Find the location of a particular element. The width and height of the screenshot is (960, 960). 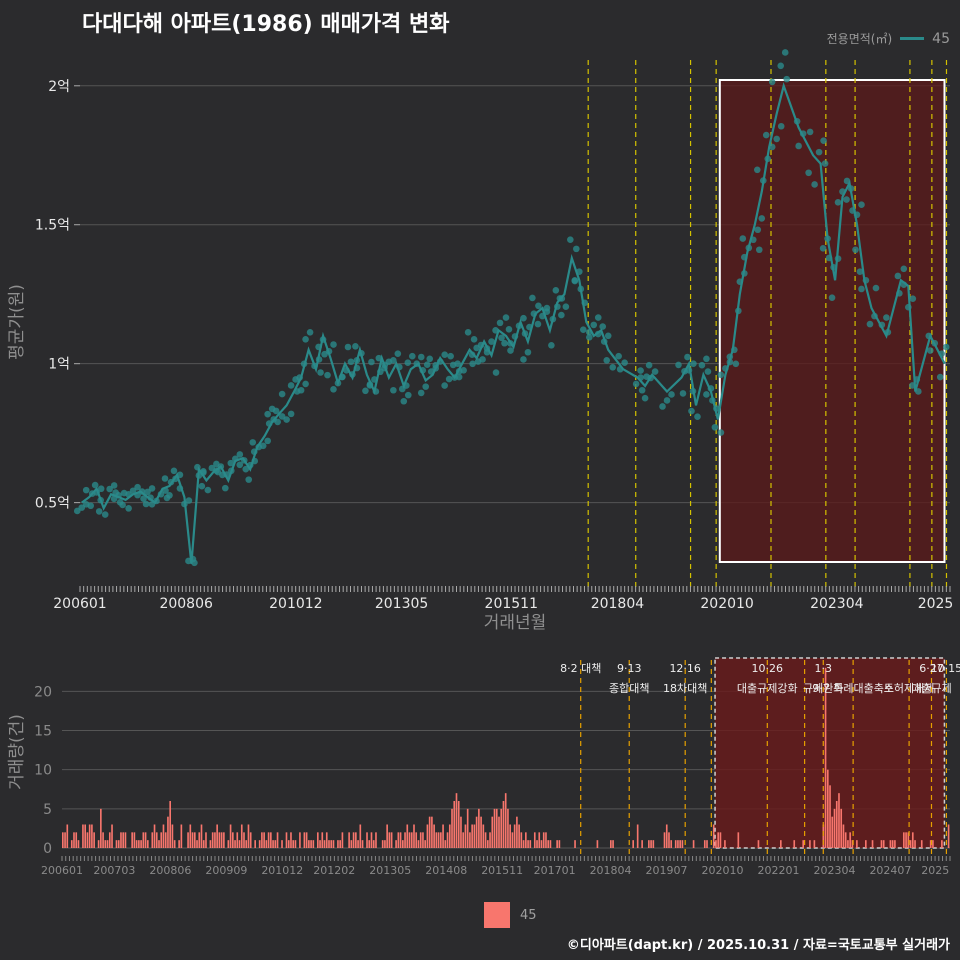

price-x-axis-title: 거래년월 is located at coordinates (515, 623).